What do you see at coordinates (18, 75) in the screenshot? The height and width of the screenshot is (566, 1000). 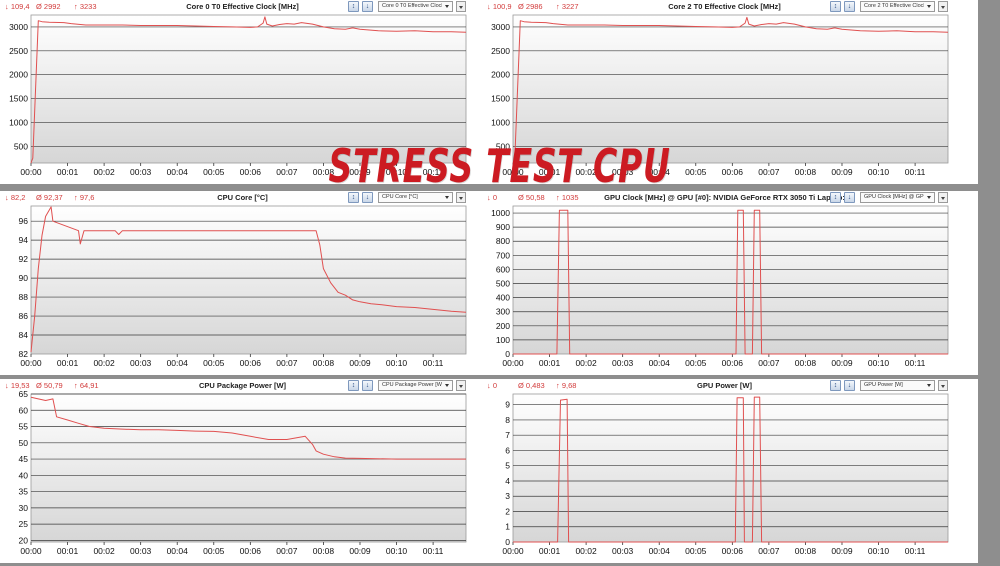 I see `y-tick-label: 2000` at bounding box center [18, 75].